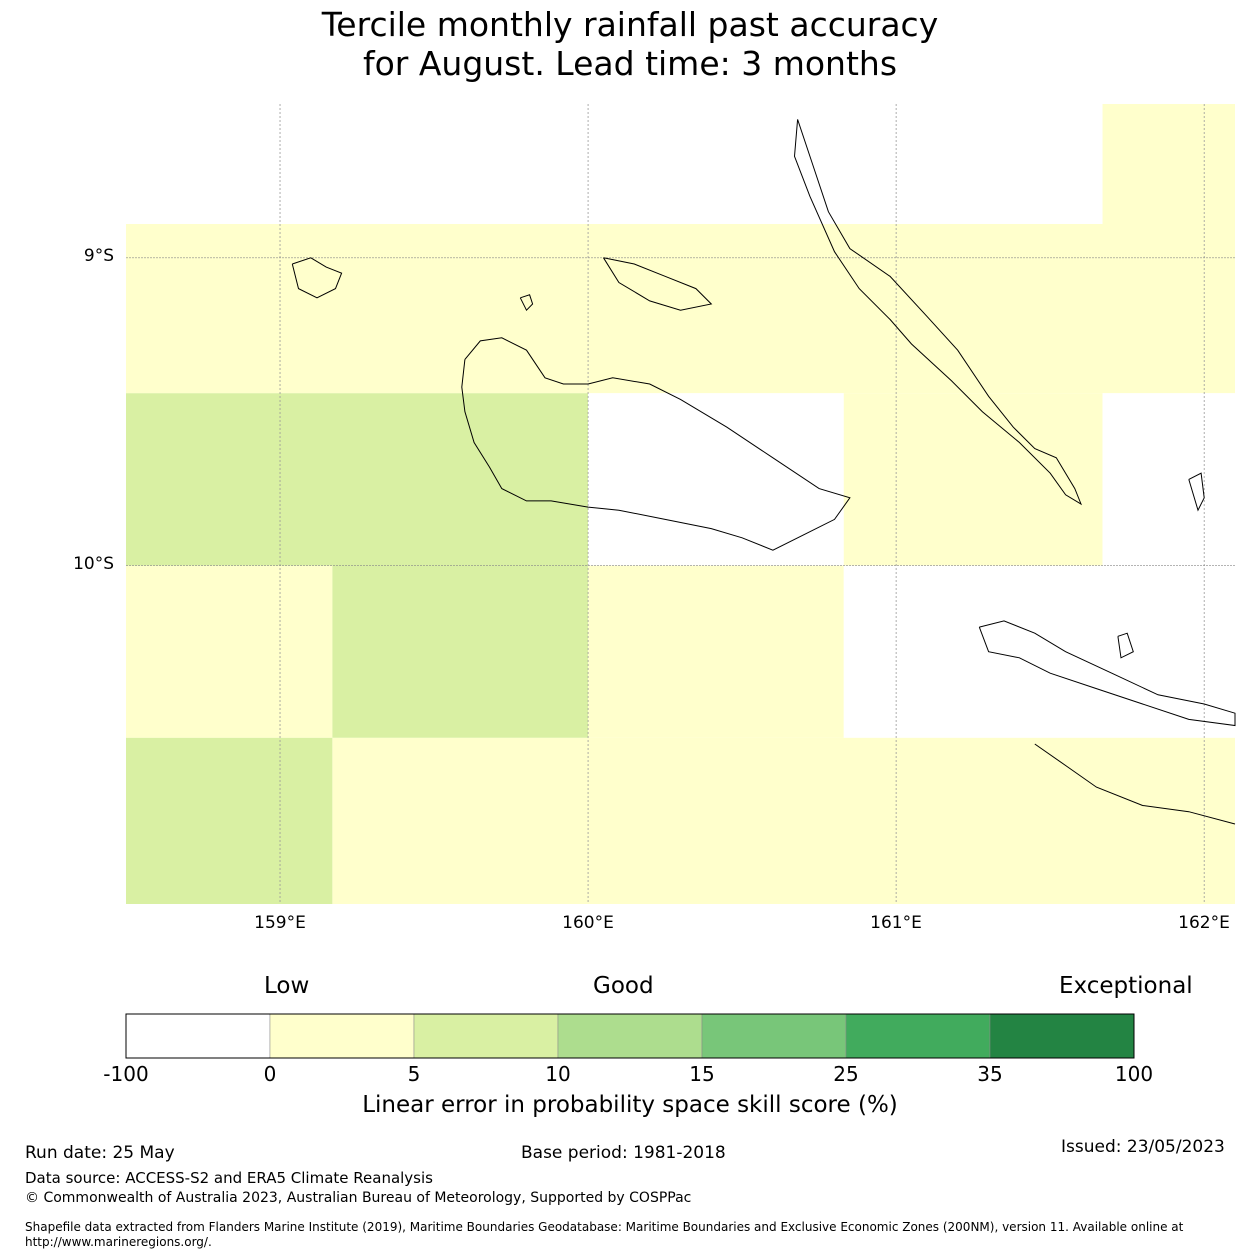  What do you see at coordinates (126, 1074) in the screenshot?
I see `colorbar-tick: -100` at bounding box center [126, 1074].